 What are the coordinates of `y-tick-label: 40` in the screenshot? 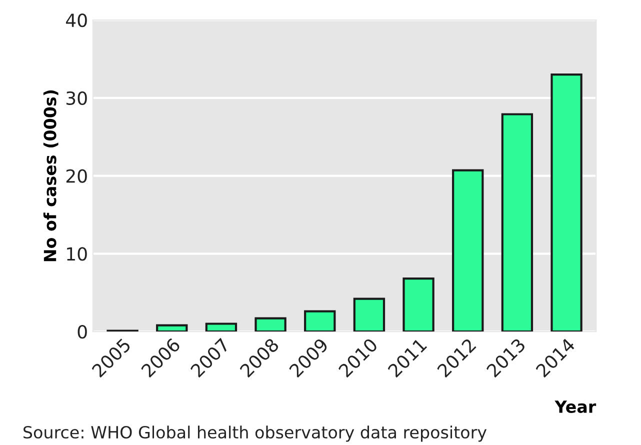 It's located at (76, 20).